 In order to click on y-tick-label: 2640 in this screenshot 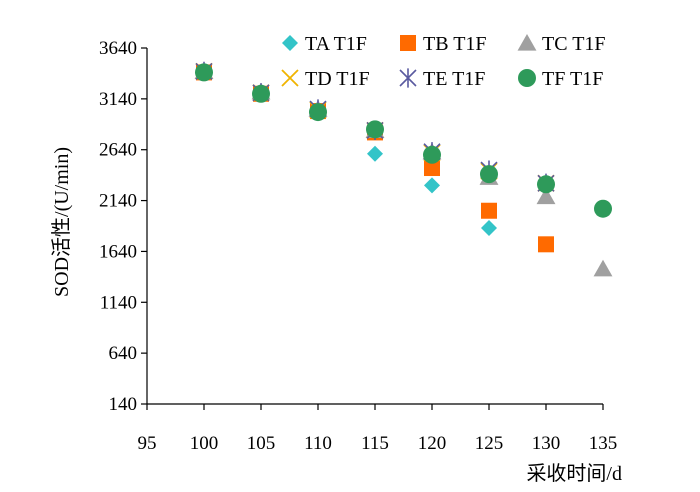, I will do `click(118, 150)`.